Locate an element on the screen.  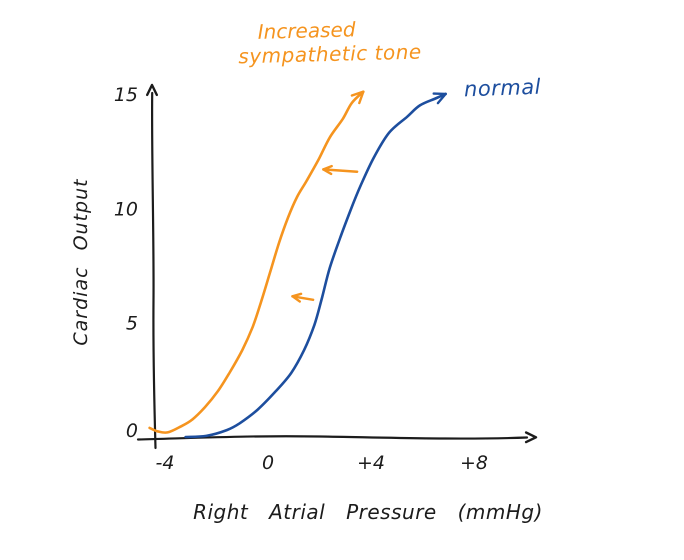
y-axis-arrowhead is located at coordinates (152, 90).